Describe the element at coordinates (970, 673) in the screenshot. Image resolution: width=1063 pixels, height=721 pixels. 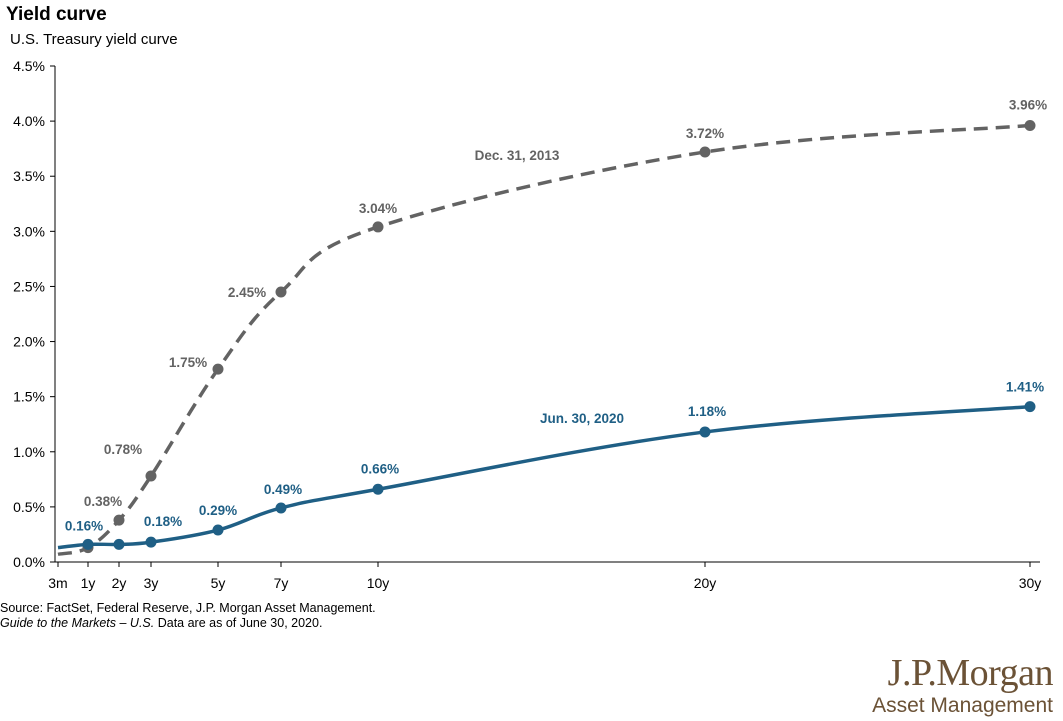
I see `logo-wordmark: J.P.Morgan` at that location.